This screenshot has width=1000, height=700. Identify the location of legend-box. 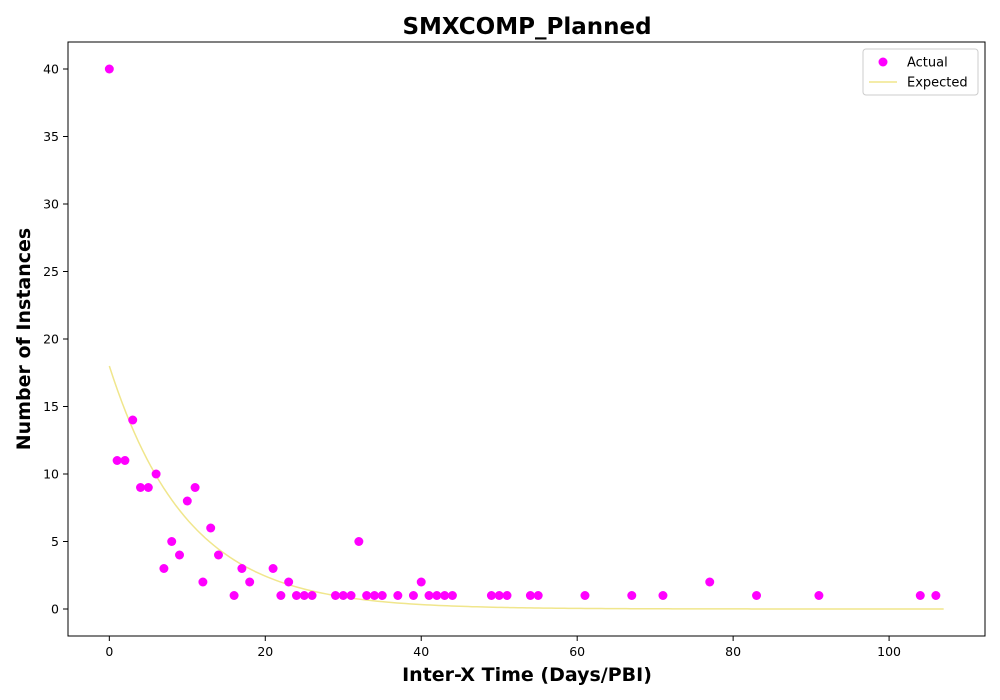
(920, 72).